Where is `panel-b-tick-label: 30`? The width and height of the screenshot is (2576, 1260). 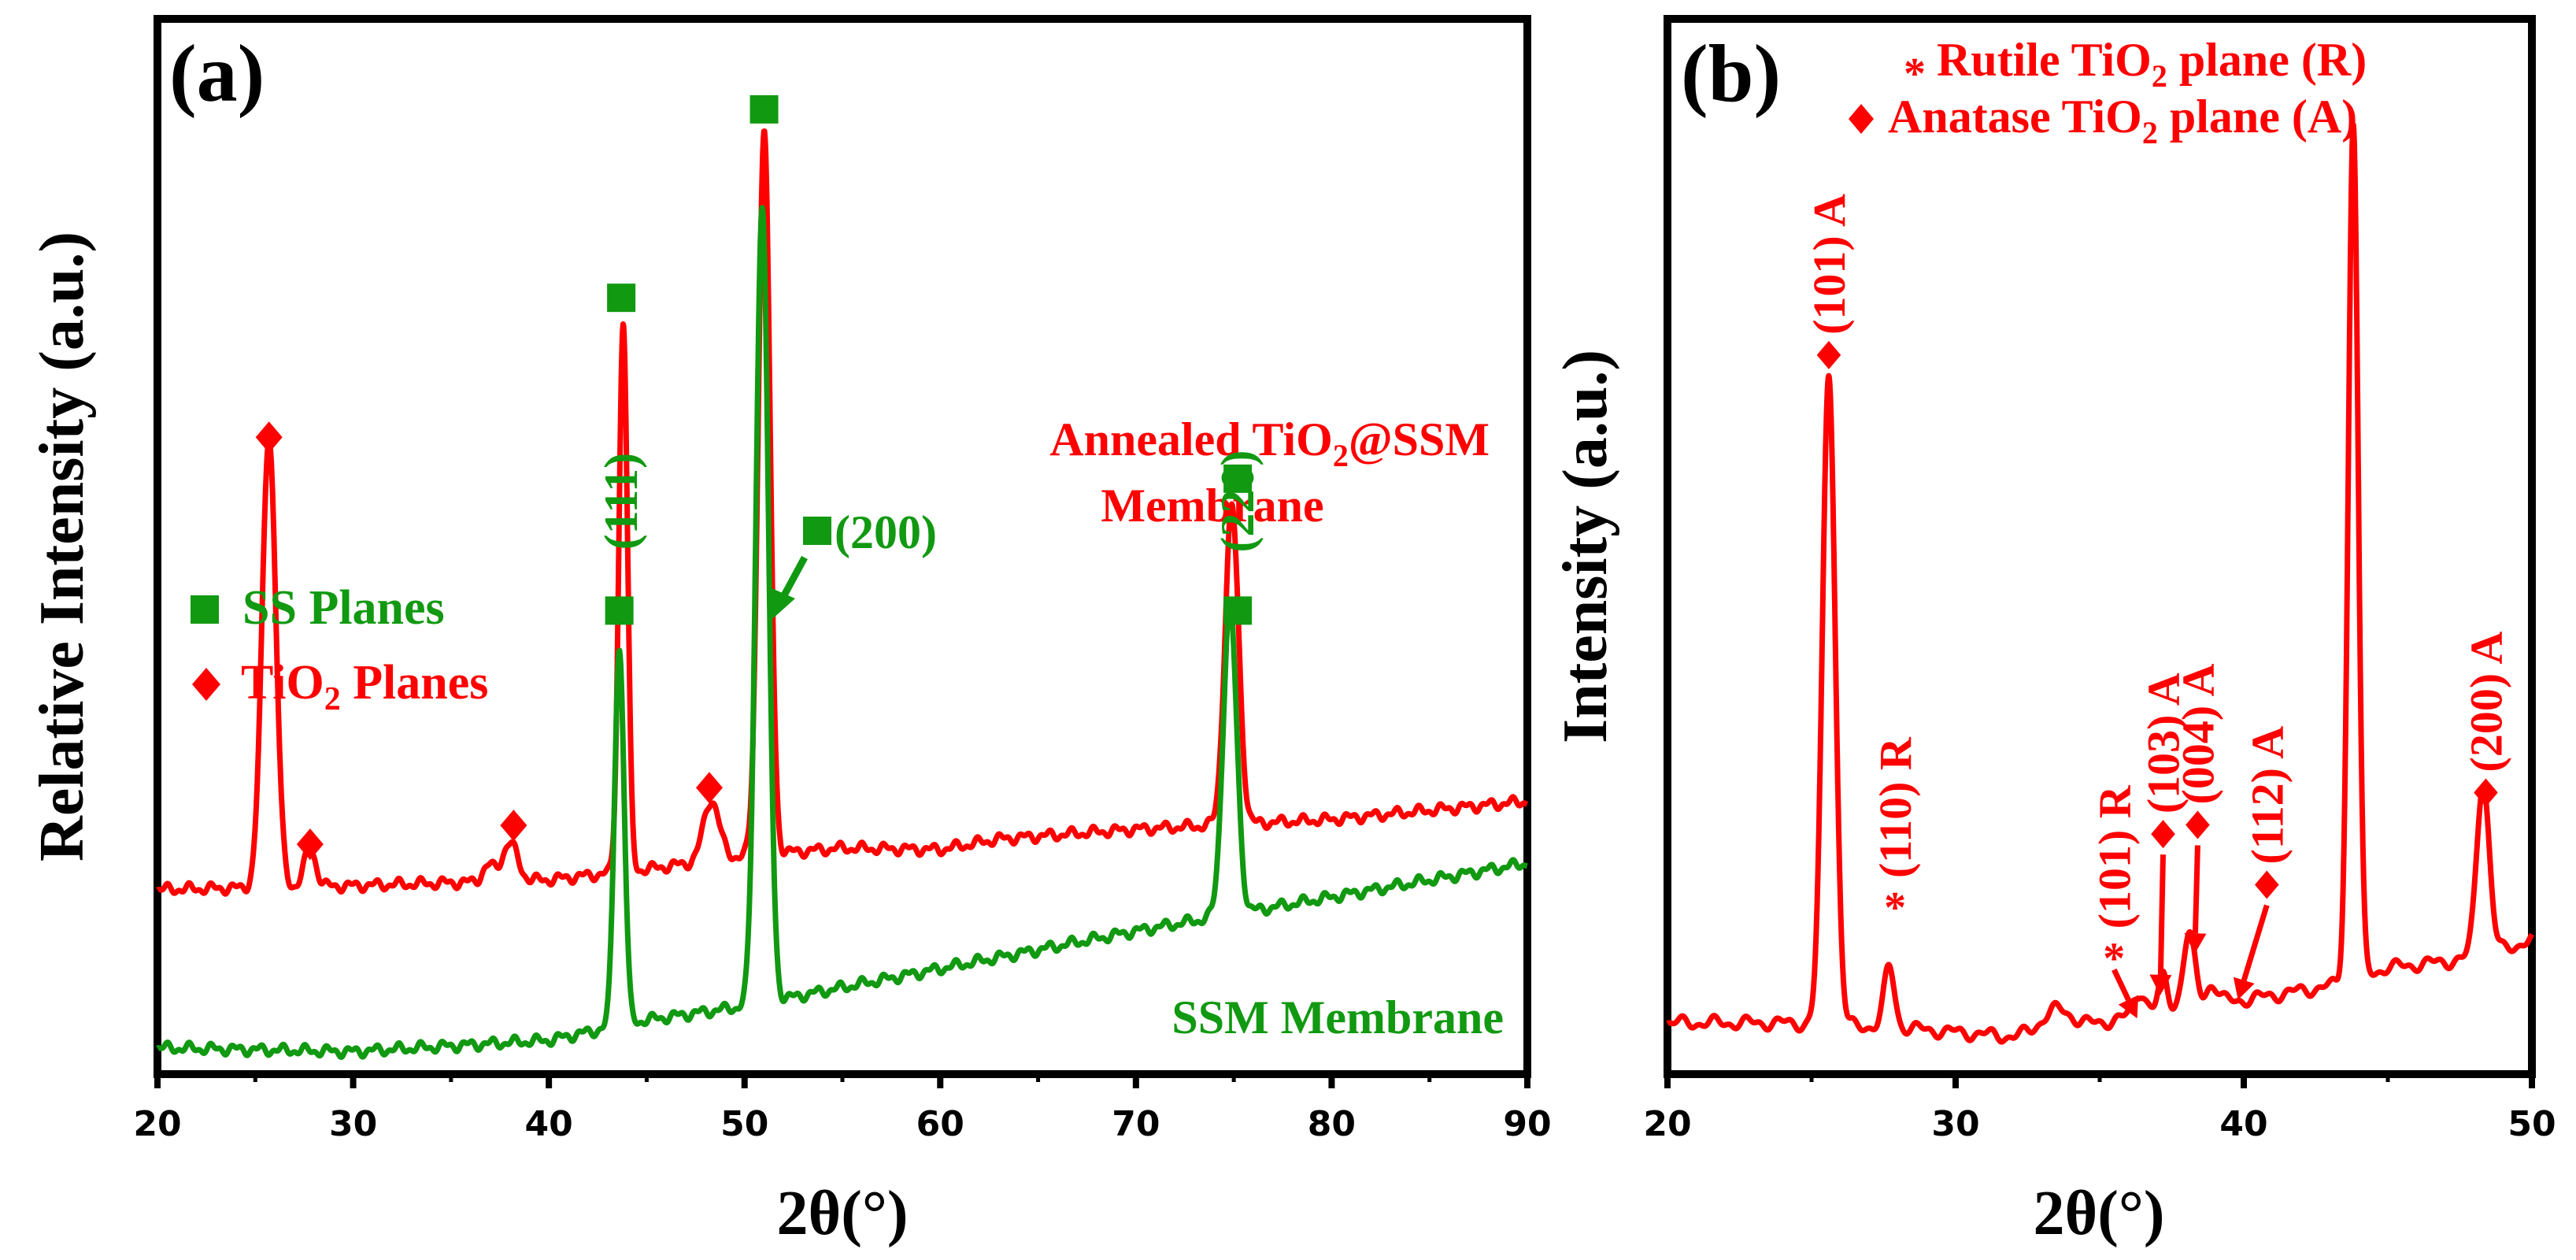
panel-b-tick-label: 30 is located at coordinates (1955, 1124).